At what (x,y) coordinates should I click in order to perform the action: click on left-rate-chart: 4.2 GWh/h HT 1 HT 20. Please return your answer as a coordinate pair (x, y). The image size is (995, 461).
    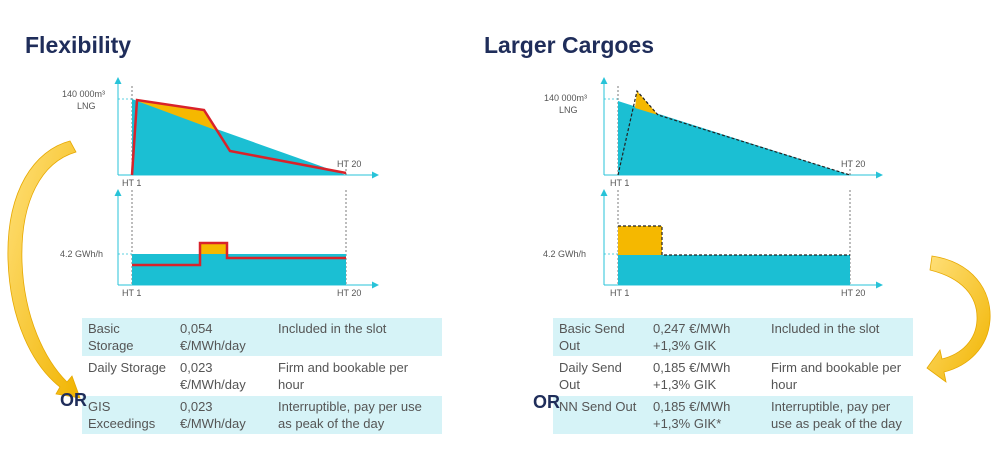
    Looking at the image, I should click on (219, 243).